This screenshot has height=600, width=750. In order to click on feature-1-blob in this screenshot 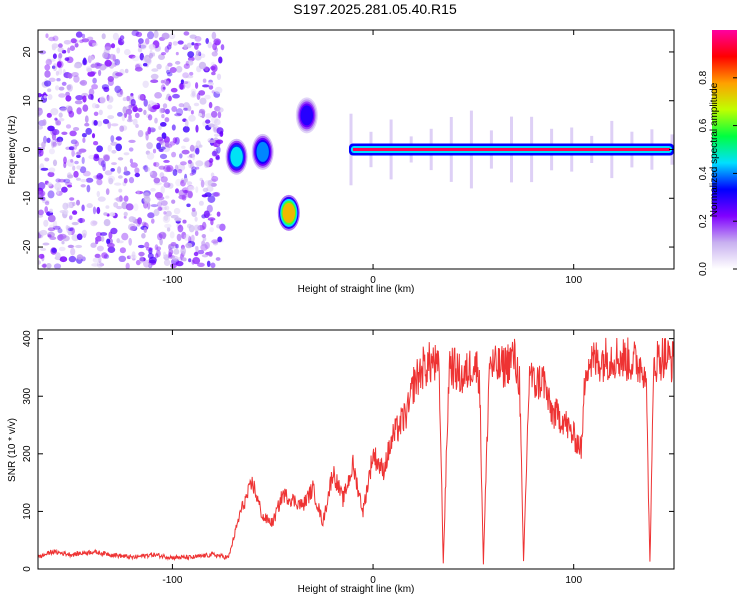, I will do `click(236, 156)`.